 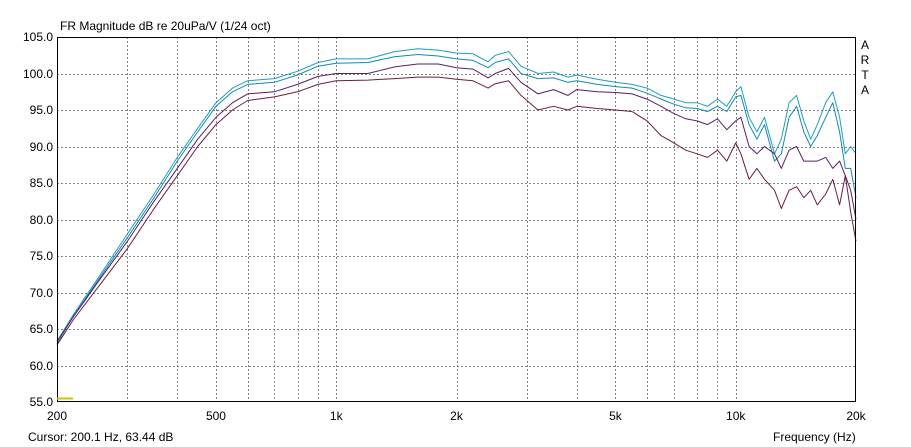 What do you see at coordinates (41, 329) in the screenshot?
I see `y-tick-label: 65.0` at bounding box center [41, 329].